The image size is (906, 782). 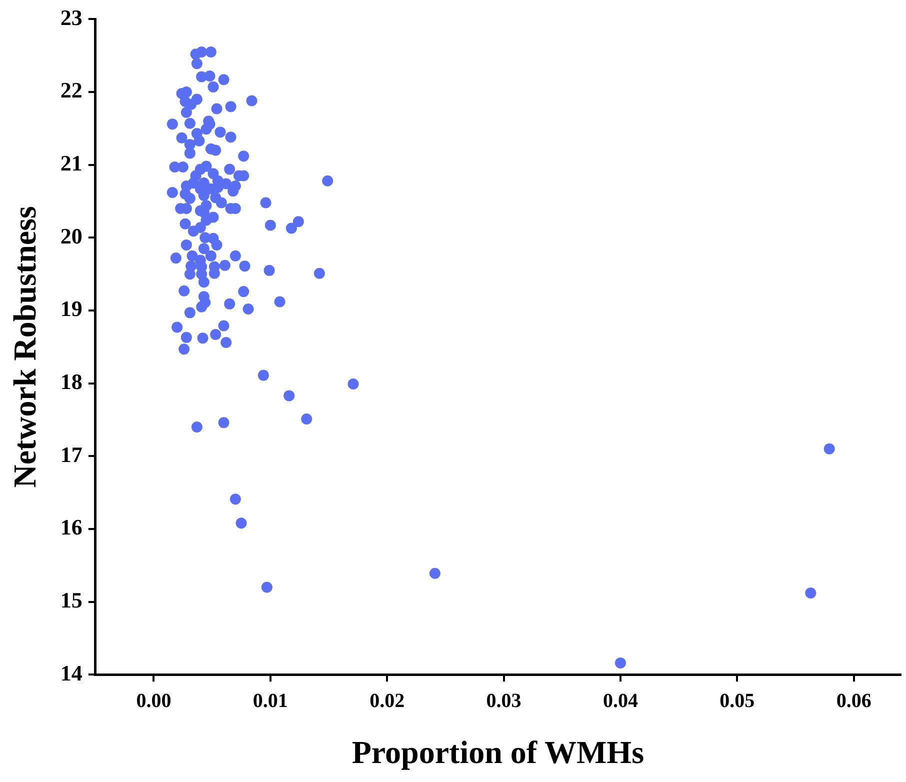 What do you see at coordinates (71, 235) in the screenshot?
I see `y-tick-label: 20` at bounding box center [71, 235].